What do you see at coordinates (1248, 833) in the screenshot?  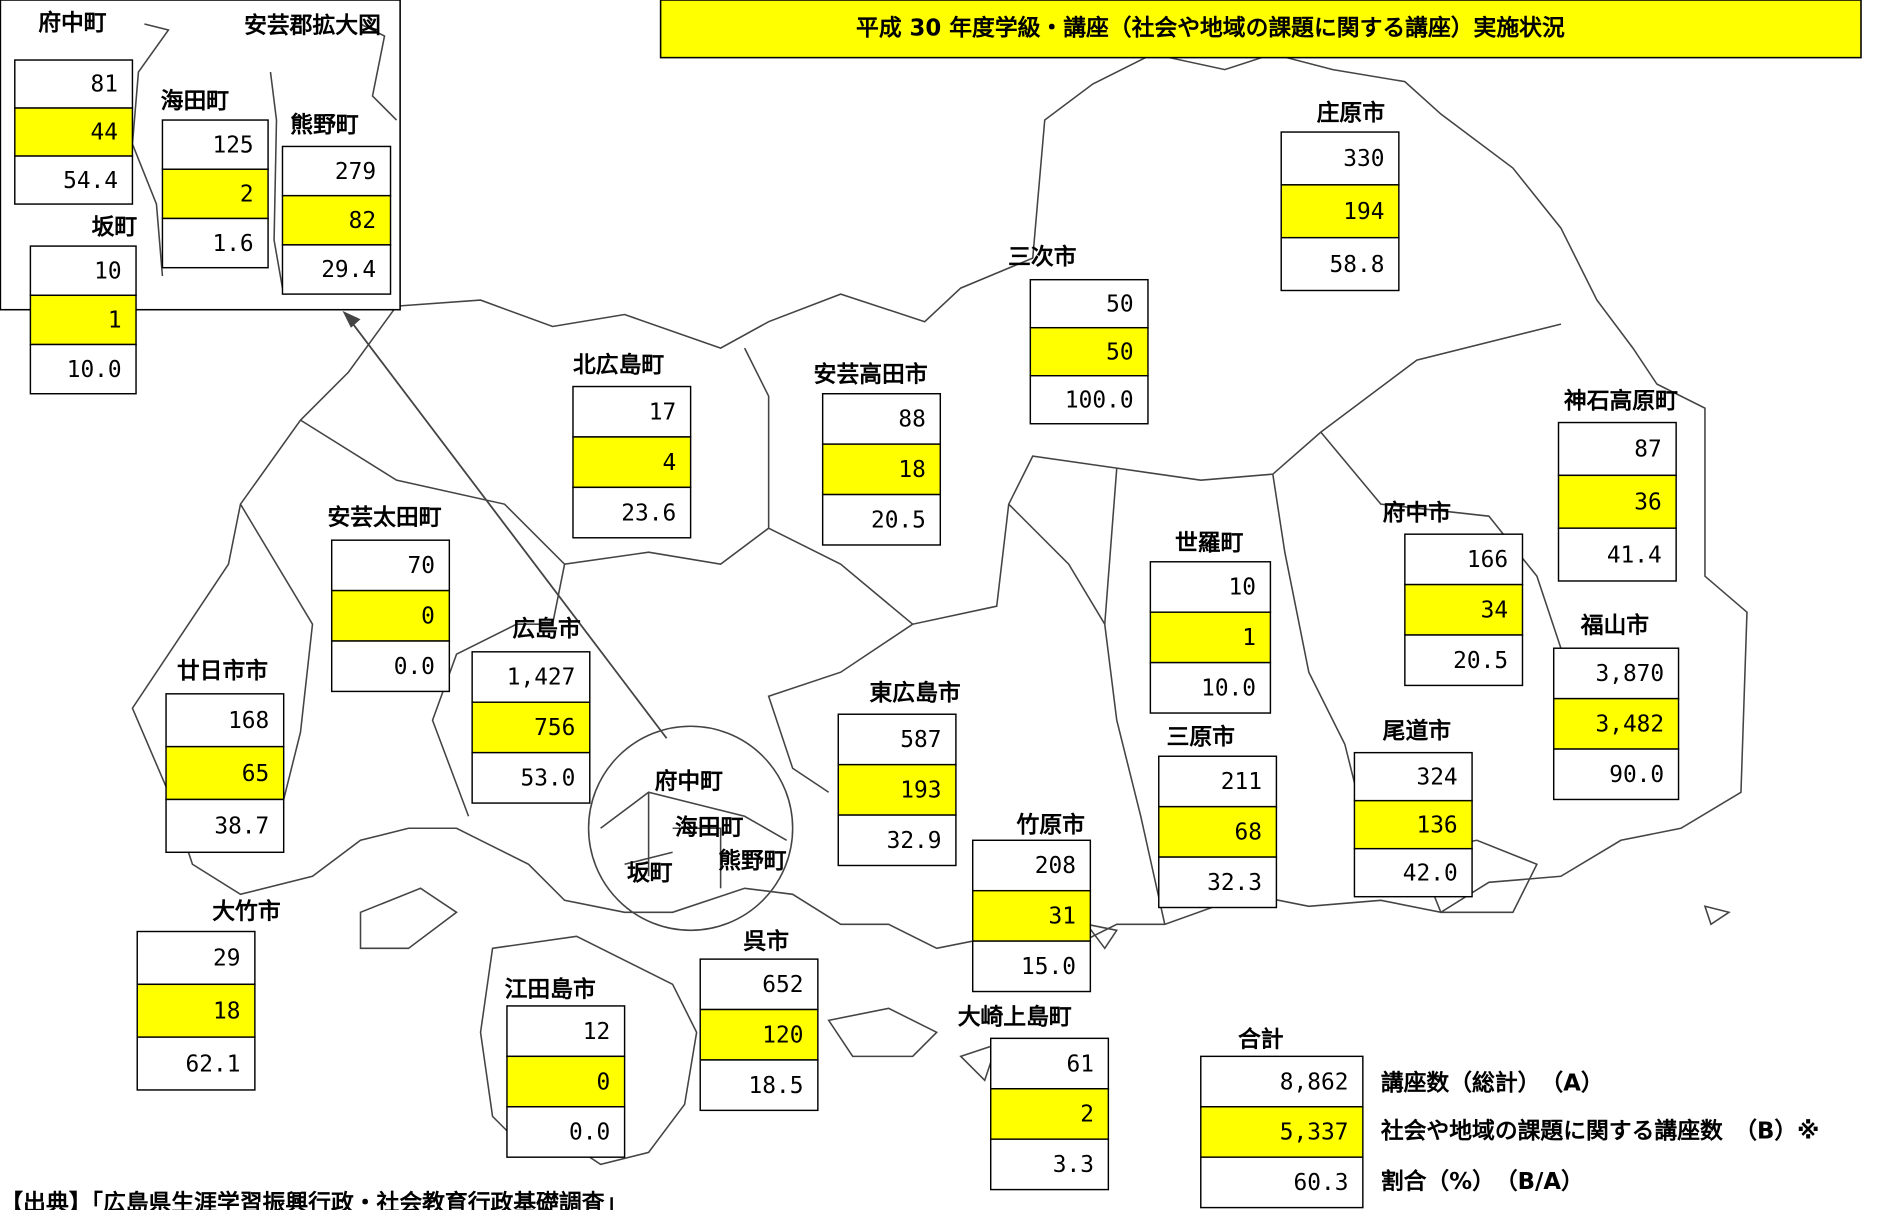 I see `cell-value: 68` at bounding box center [1248, 833].